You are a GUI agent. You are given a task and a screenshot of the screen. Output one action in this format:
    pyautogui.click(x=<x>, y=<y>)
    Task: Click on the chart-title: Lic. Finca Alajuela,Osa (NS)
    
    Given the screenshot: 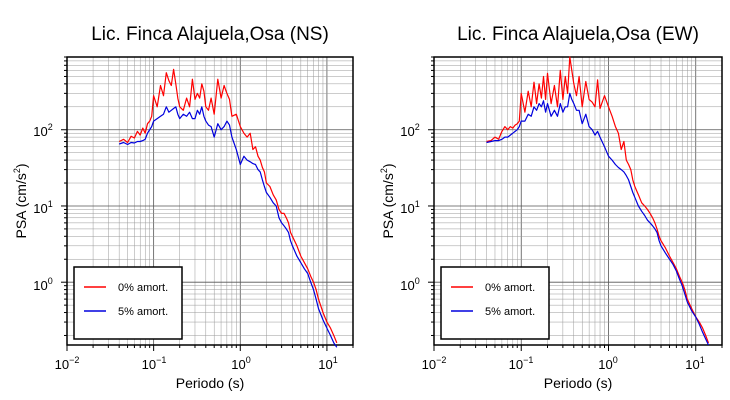 What is the action you would take?
    pyautogui.click(x=210, y=34)
    